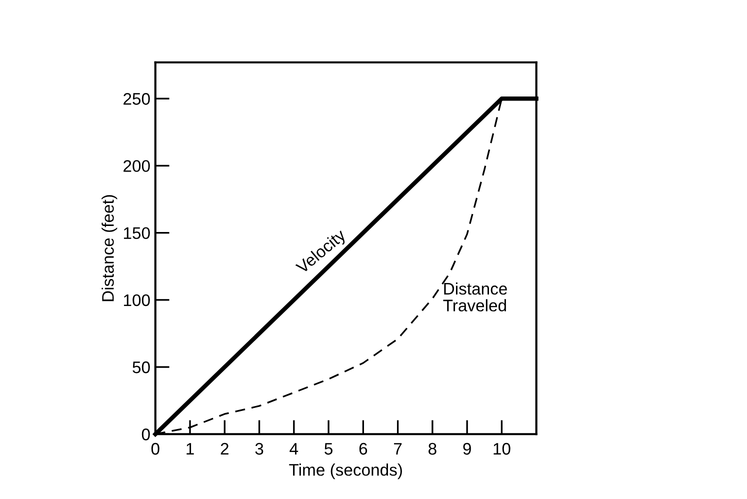 This screenshot has width=747, height=499. Describe the element at coordinates (294, 449) in the screenshot. I see `x-tick-label: 4` at that location.